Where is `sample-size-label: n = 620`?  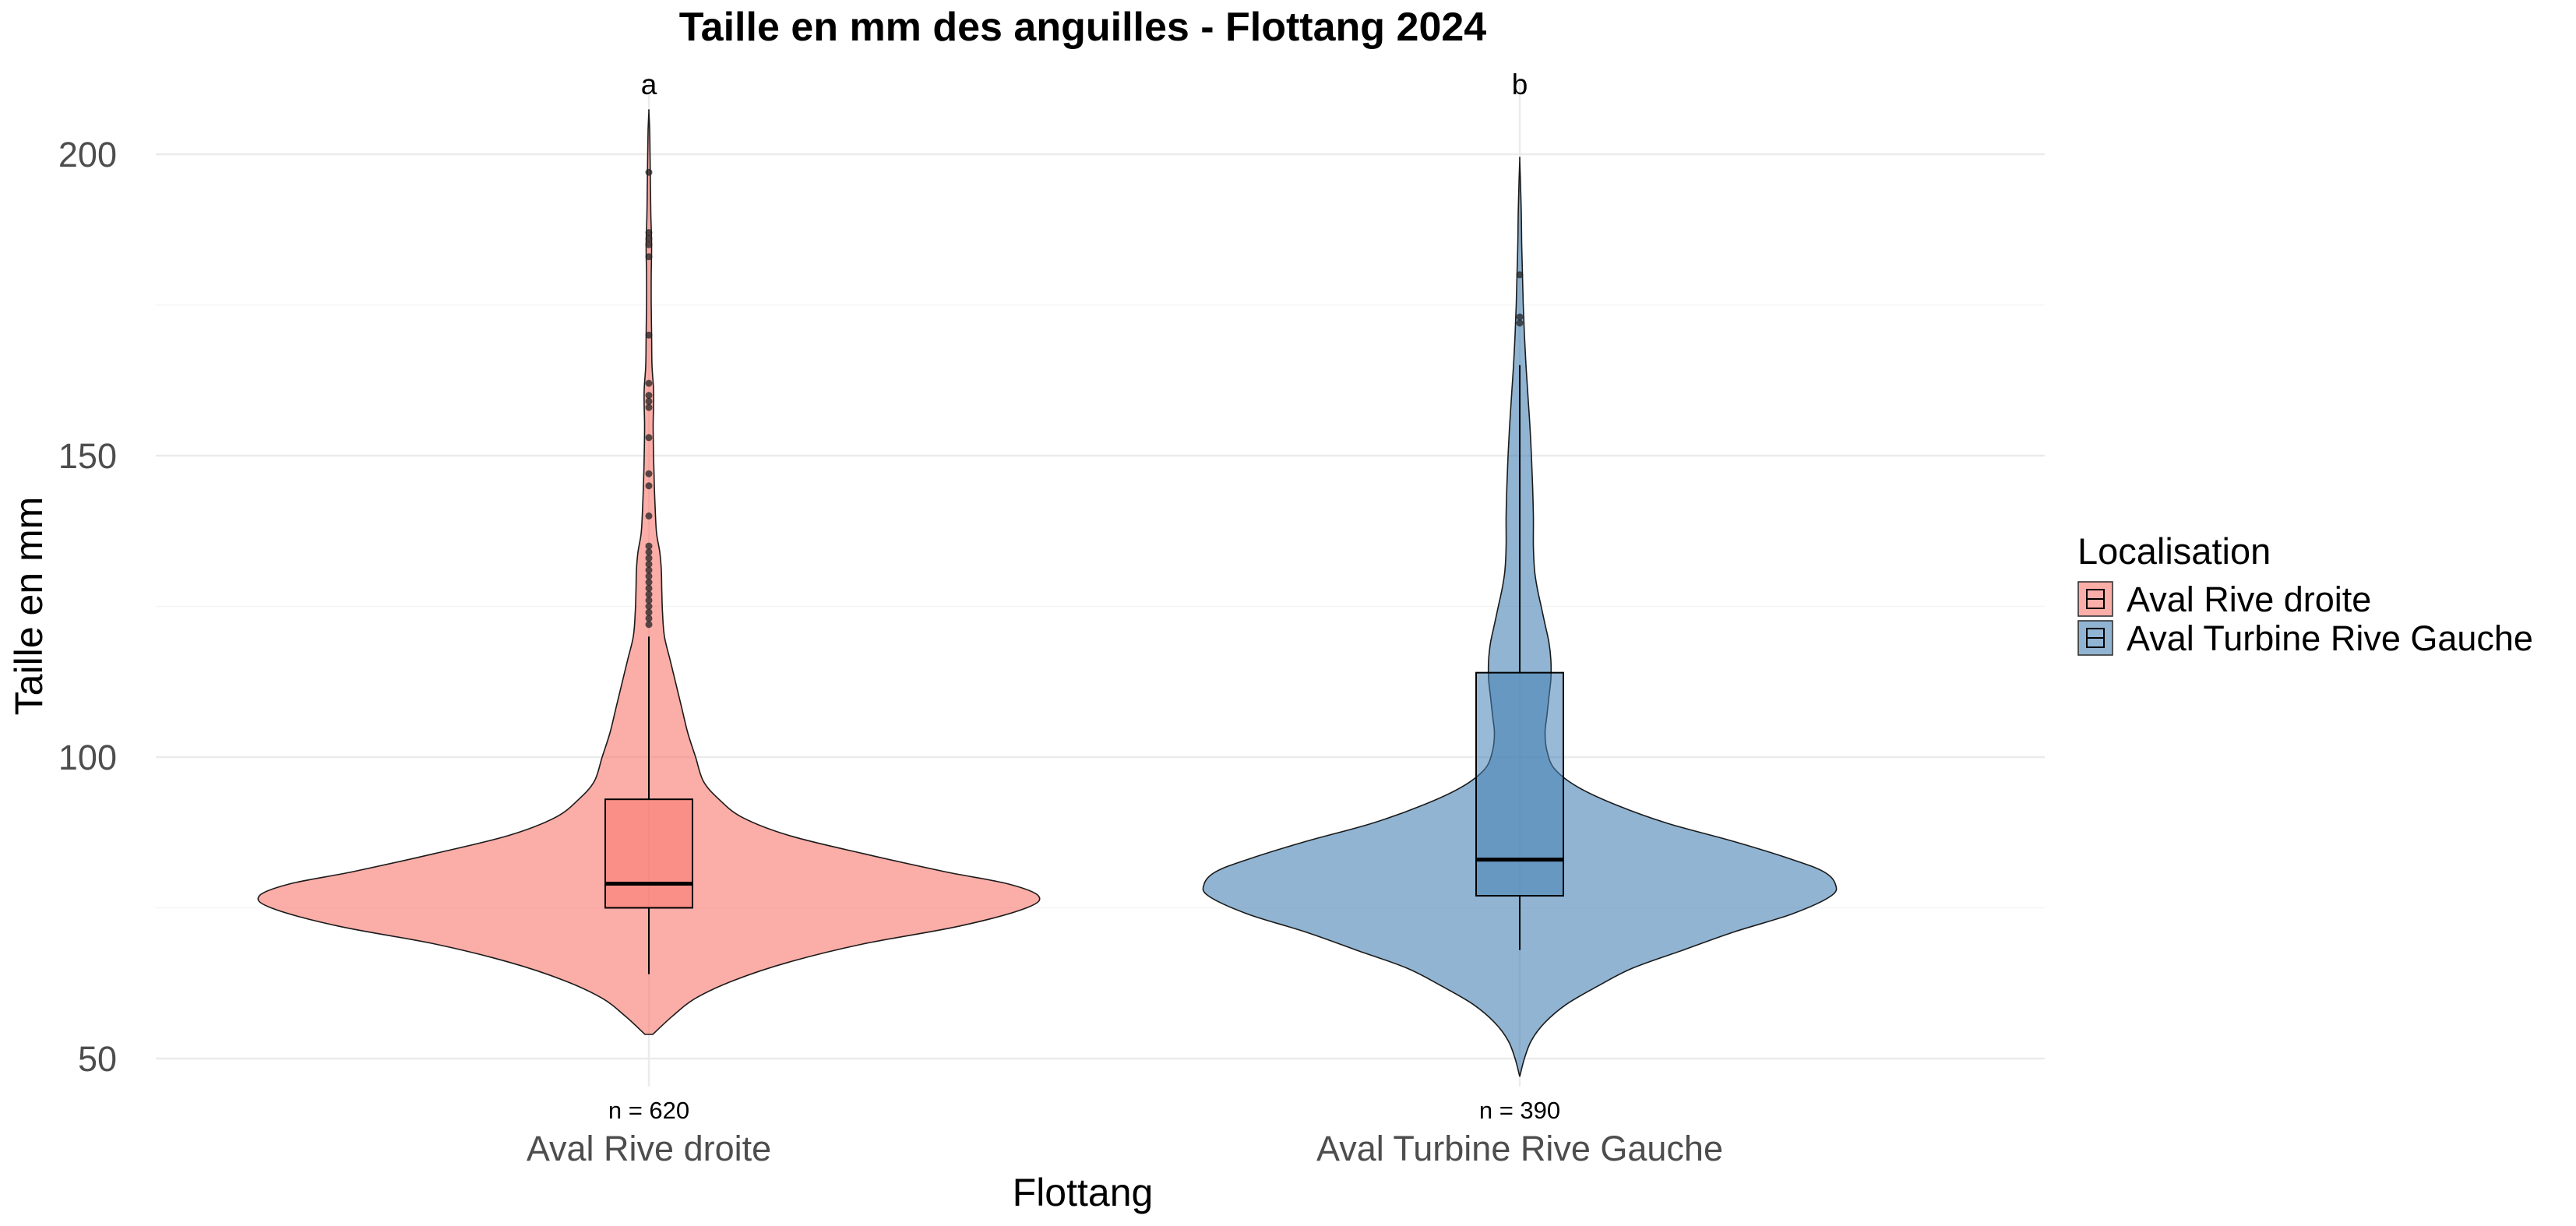
sample-size-label: n = 620 is located at coordinates (648, 1110).